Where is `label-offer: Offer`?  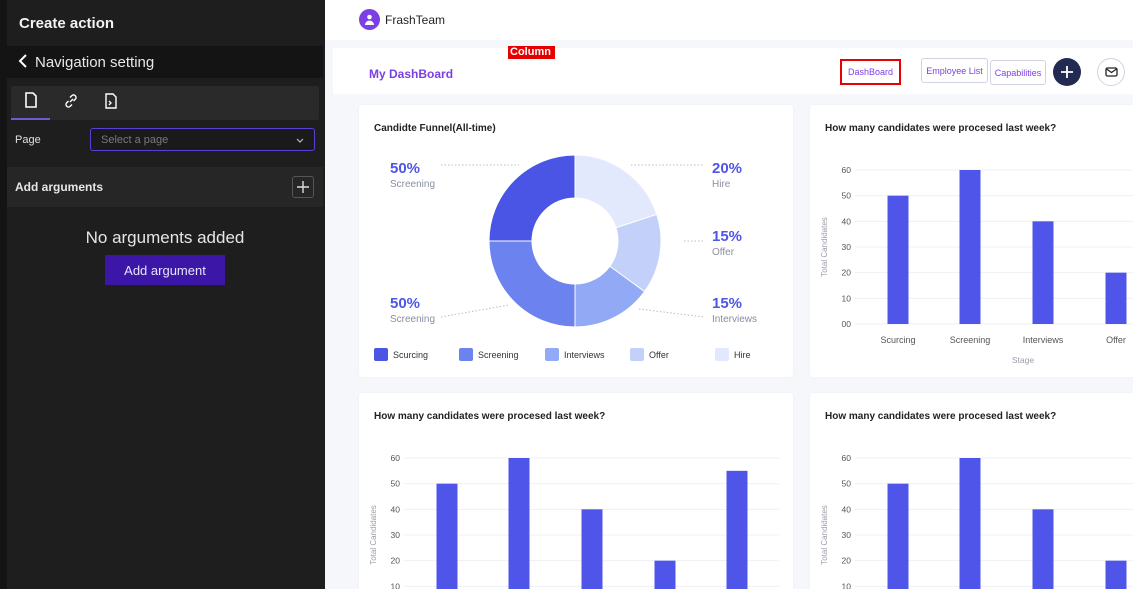
label-offer: Offer is located at coordinates (723, 252).